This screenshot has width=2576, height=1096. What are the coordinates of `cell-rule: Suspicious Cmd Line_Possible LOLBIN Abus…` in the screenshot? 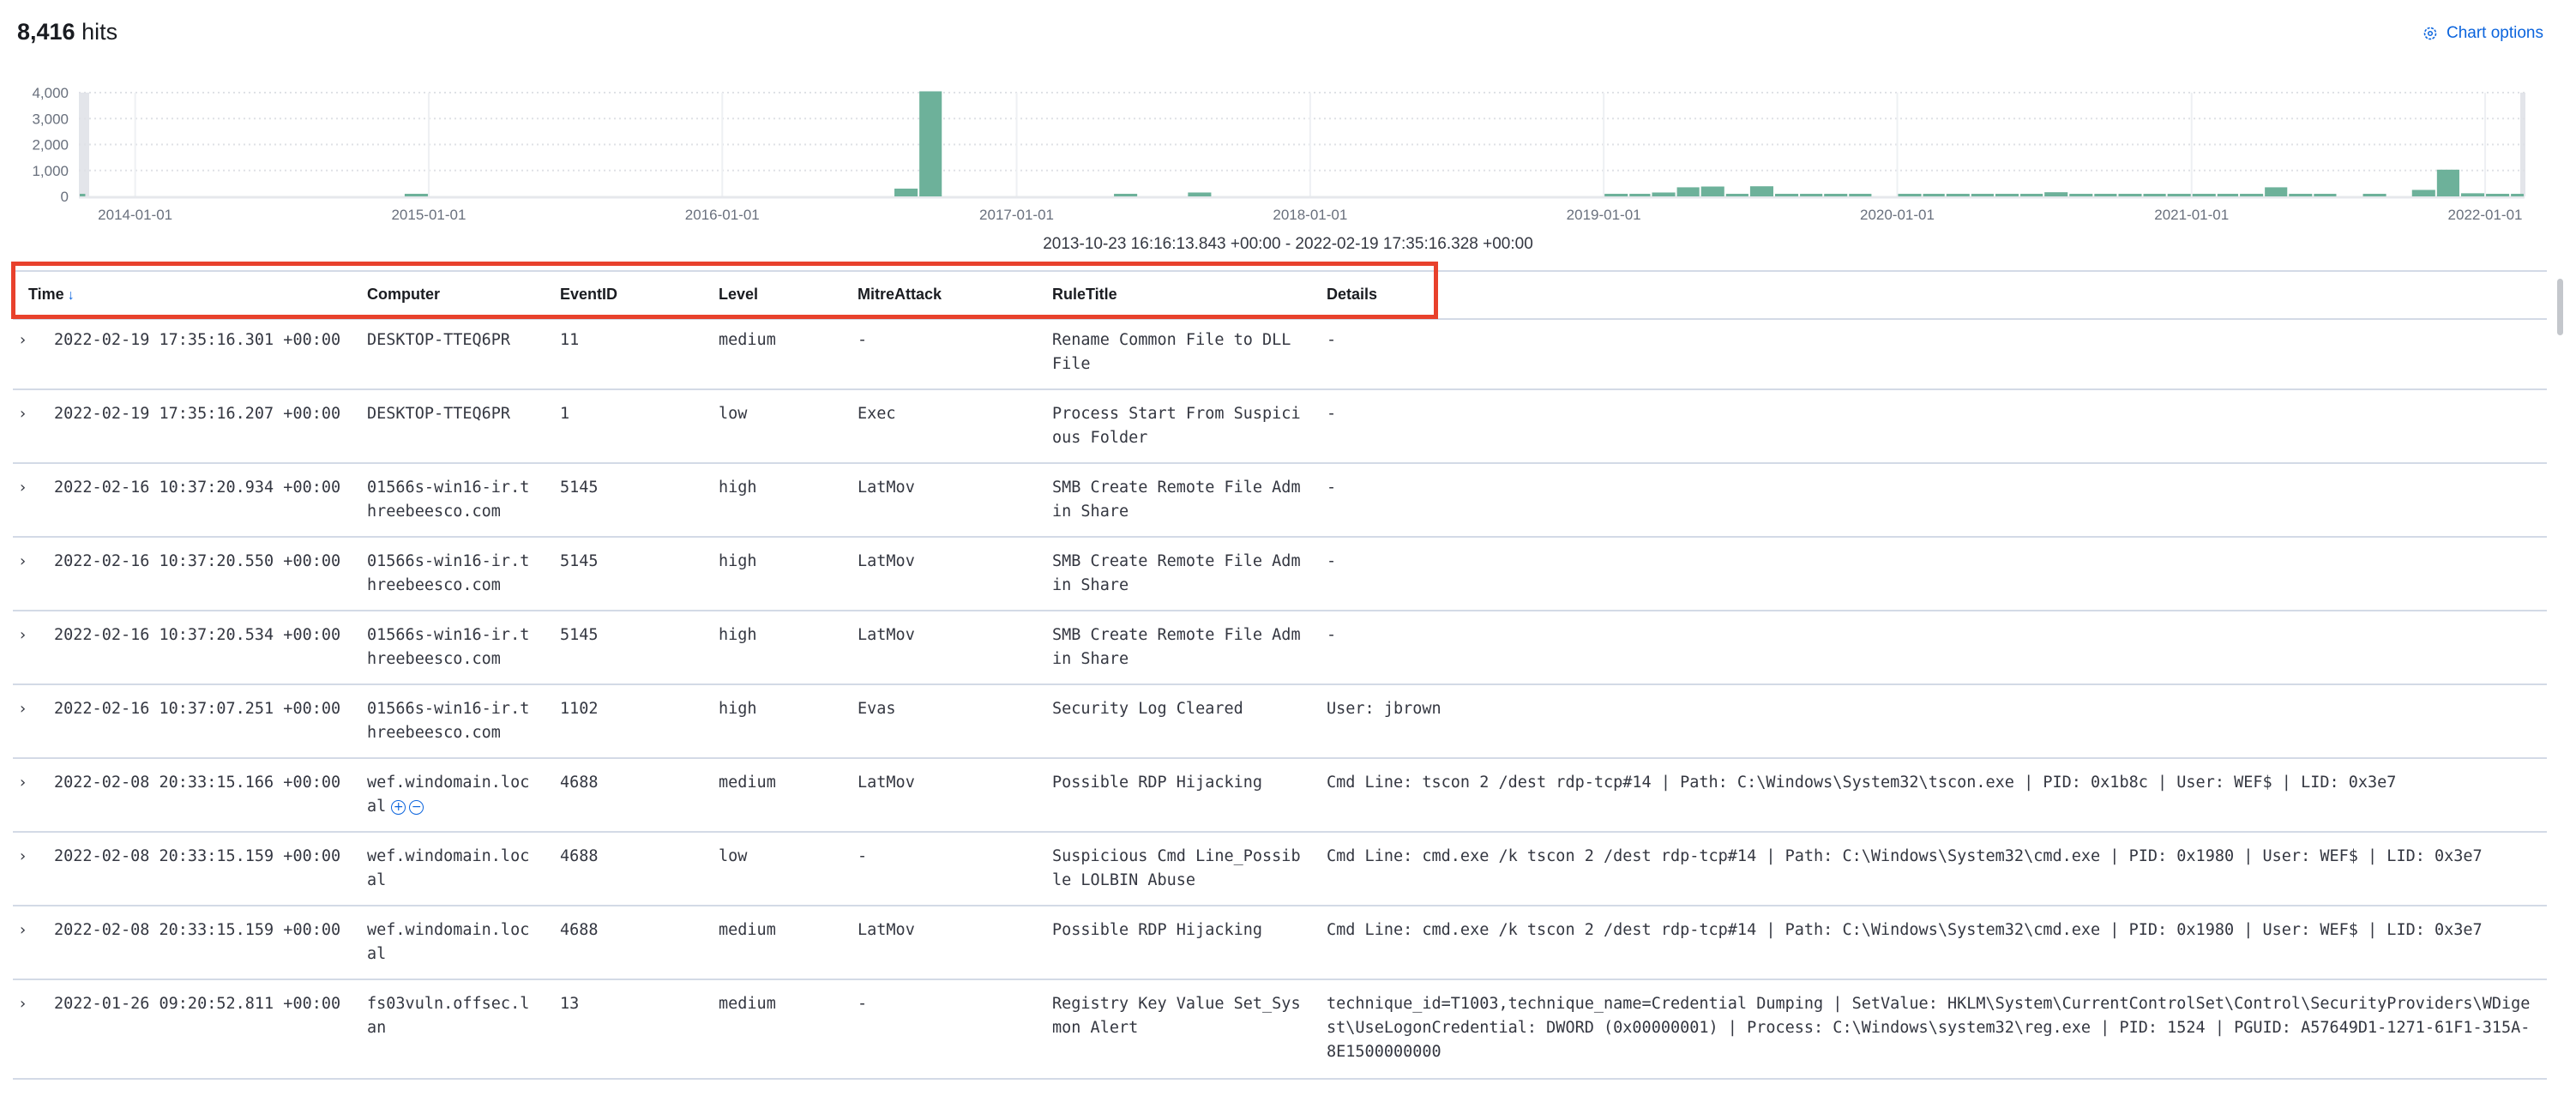 It's located at (1179, 869).